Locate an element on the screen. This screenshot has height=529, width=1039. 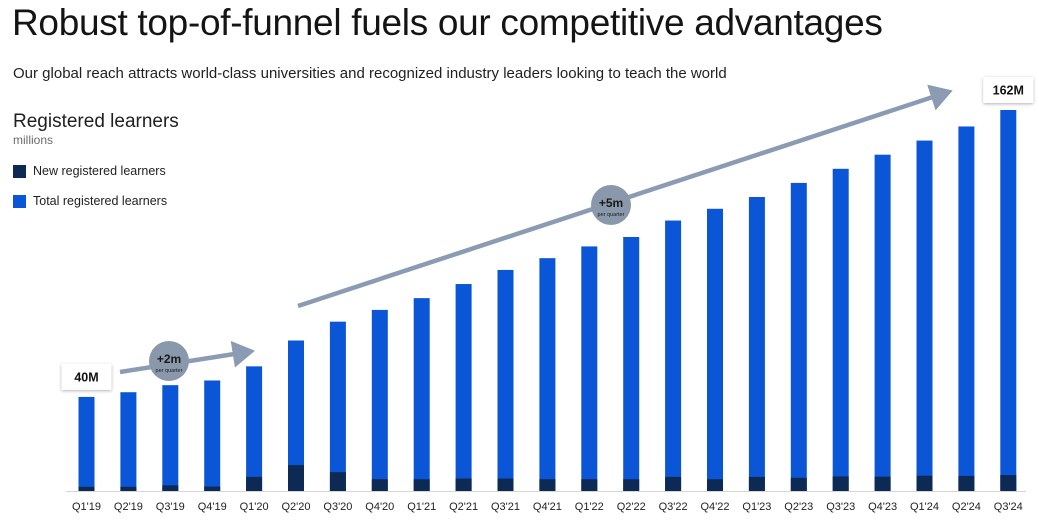
x-tick-label: Q2'21 is located at coordinates (463, 507).